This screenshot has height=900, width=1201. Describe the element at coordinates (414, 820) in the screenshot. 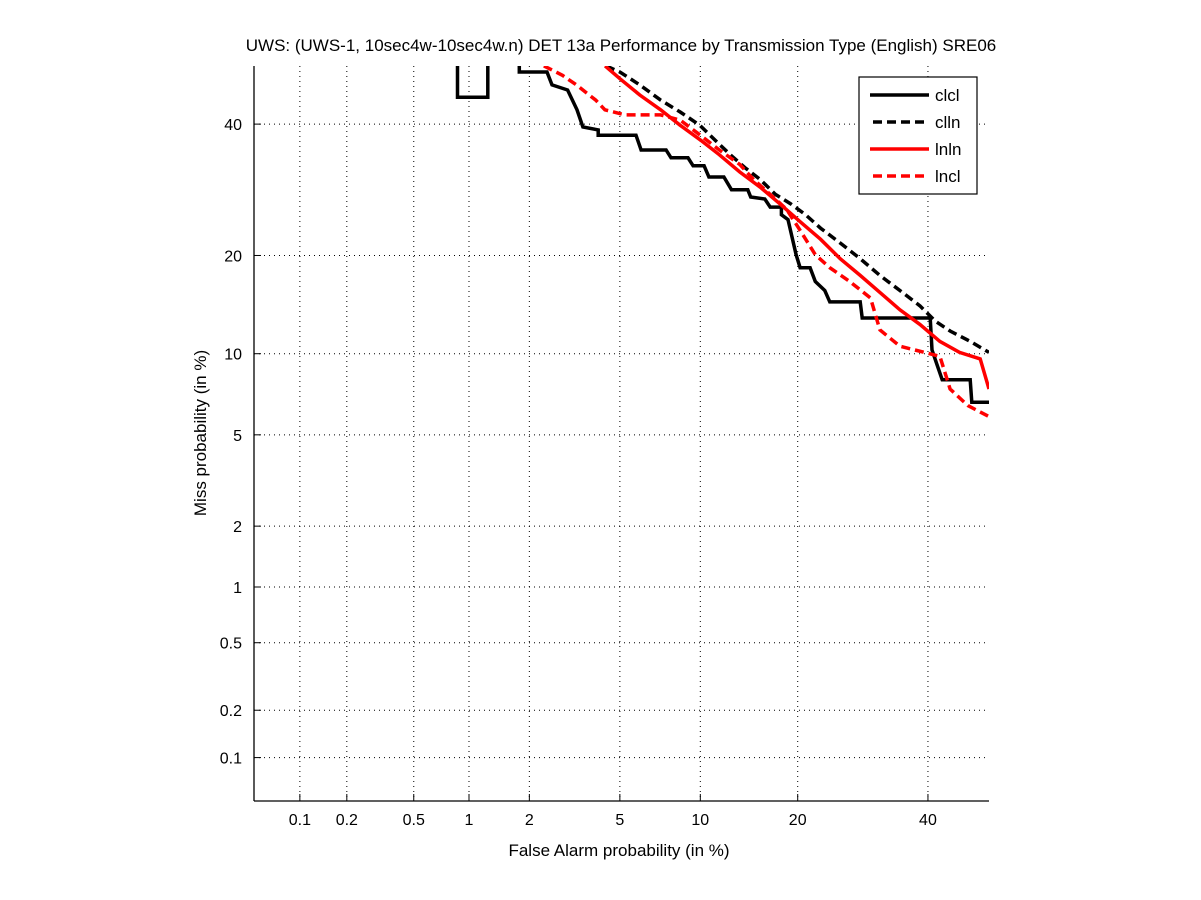

I see `x-tick-label: 0.5` at that location.